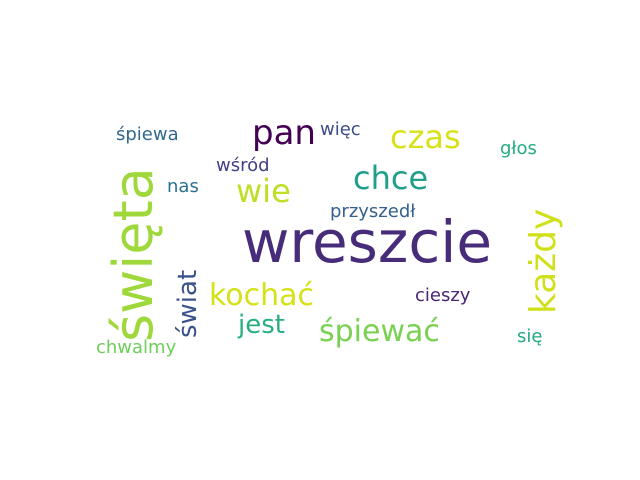 The height and width of the screenshot is (480, 640). What do you see at coordinates (136, 347) in the screenshot?
I see `word-chwalmy: chwalmy` at bounding box center [136, 347].